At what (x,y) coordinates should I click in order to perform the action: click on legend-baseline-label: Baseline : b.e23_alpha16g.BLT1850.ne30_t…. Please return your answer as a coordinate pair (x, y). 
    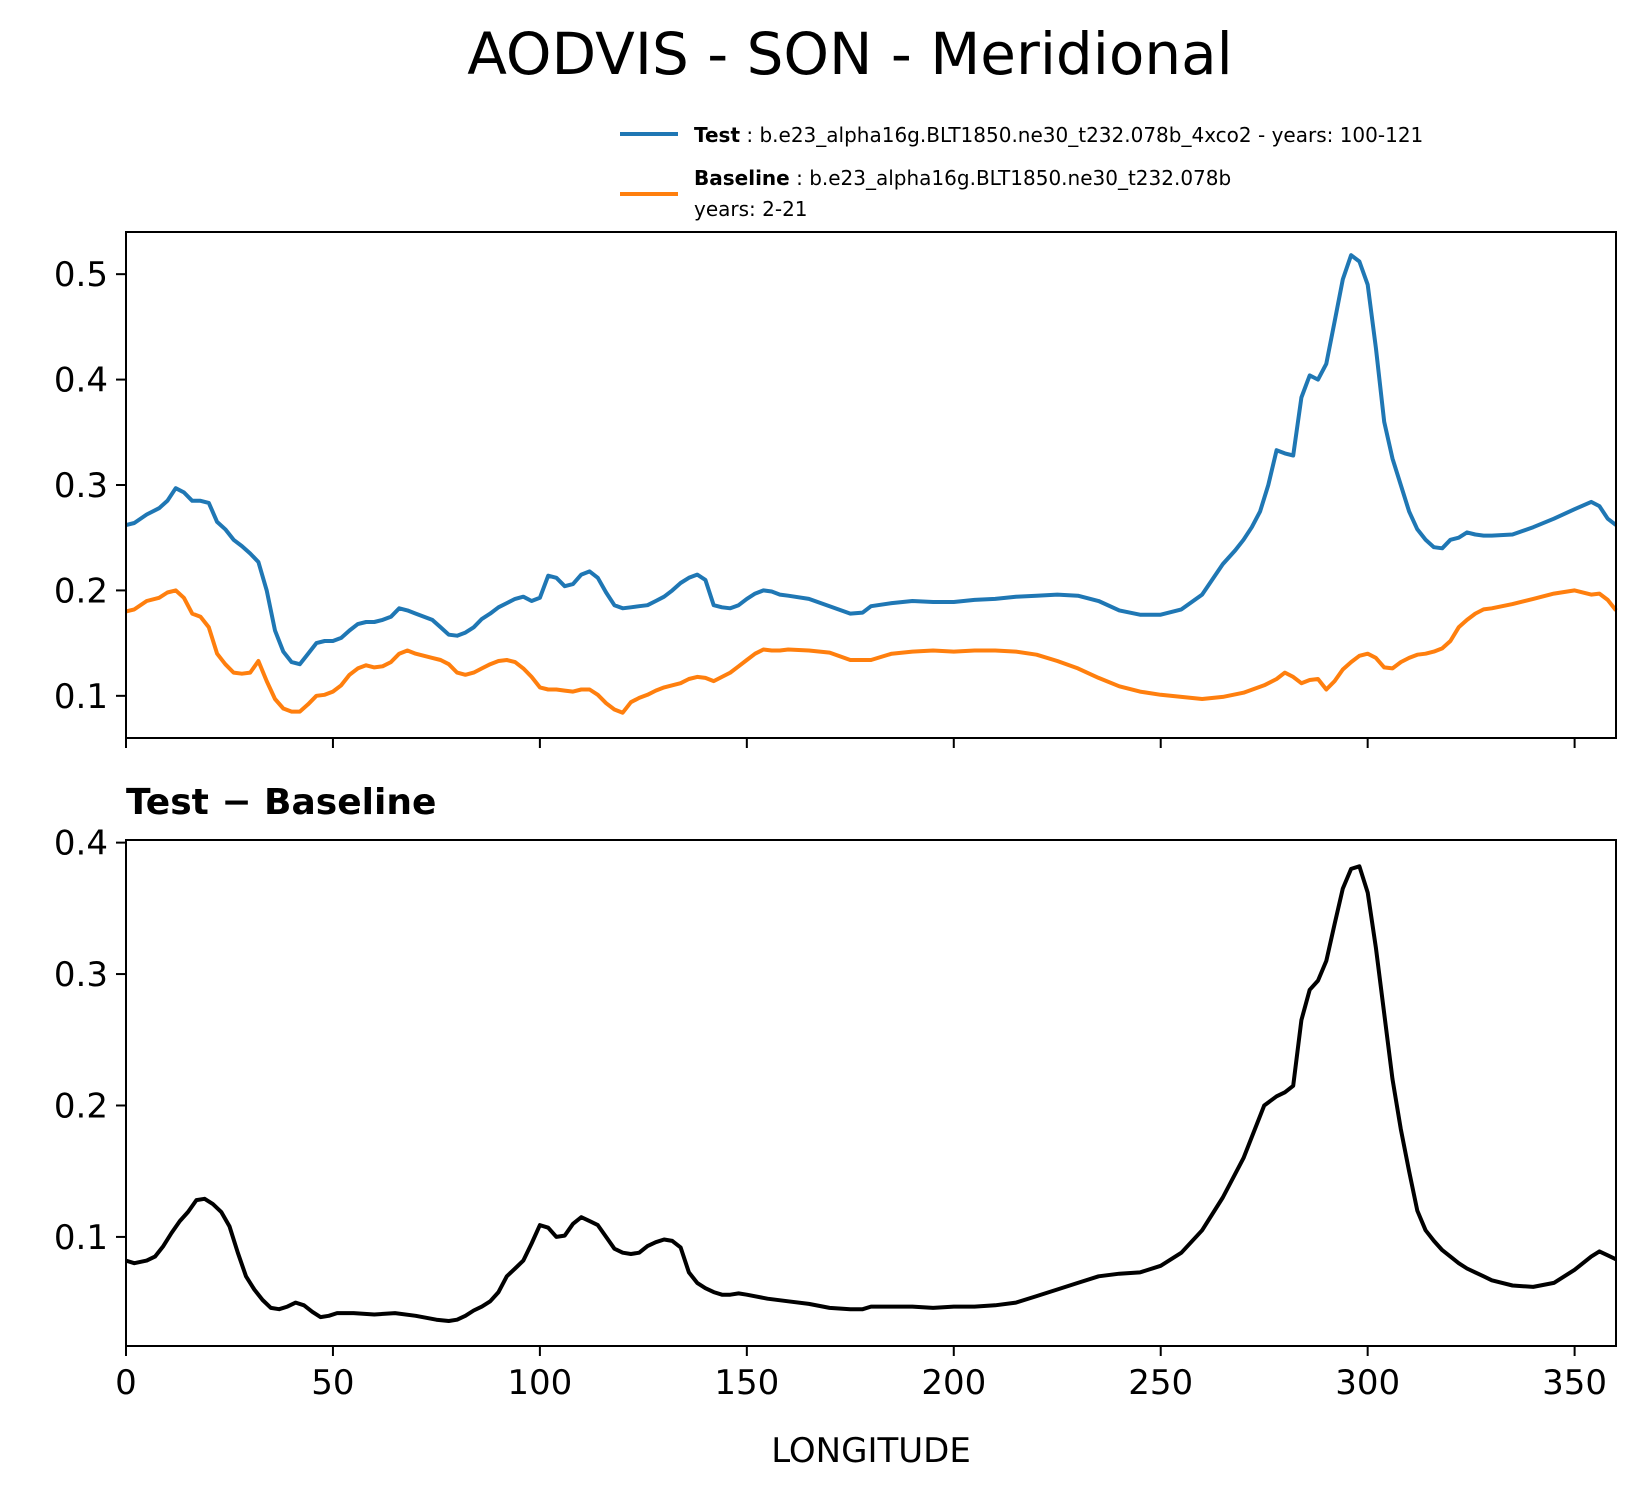
    Looking at the image, I should click on (962, 178).